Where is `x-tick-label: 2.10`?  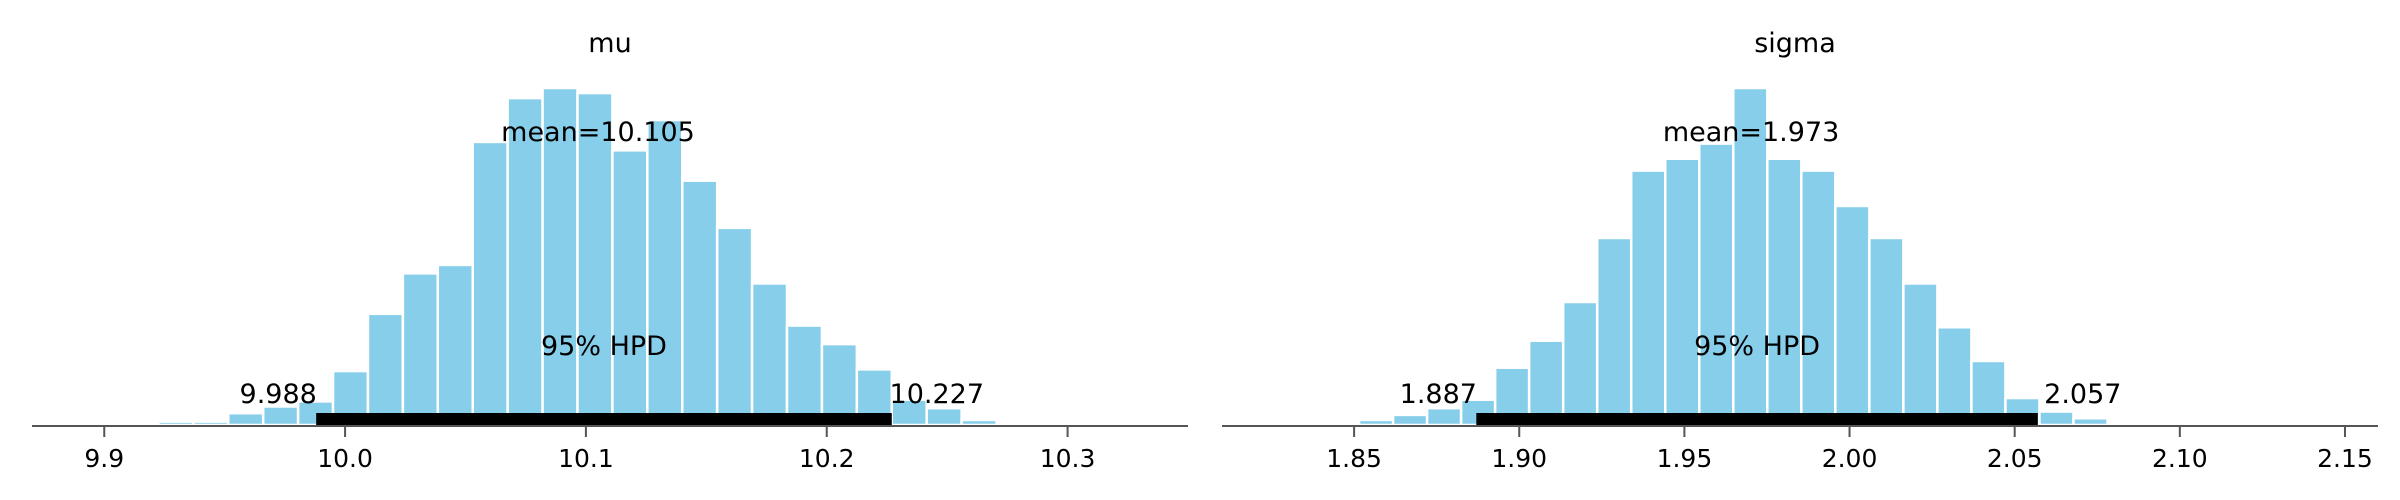
x-tick-label: 2.10 is located at coordinates (2180, 458).